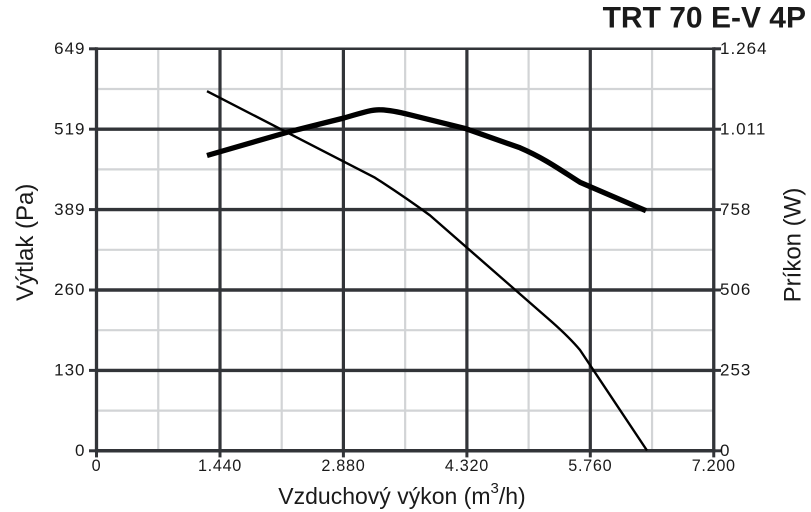 The width and height of the screenshot is (811, 512). What do you see at coordinates (735, 209) in the screenshot?
I see `svg-text: 758` at bounding box center [735, 209].